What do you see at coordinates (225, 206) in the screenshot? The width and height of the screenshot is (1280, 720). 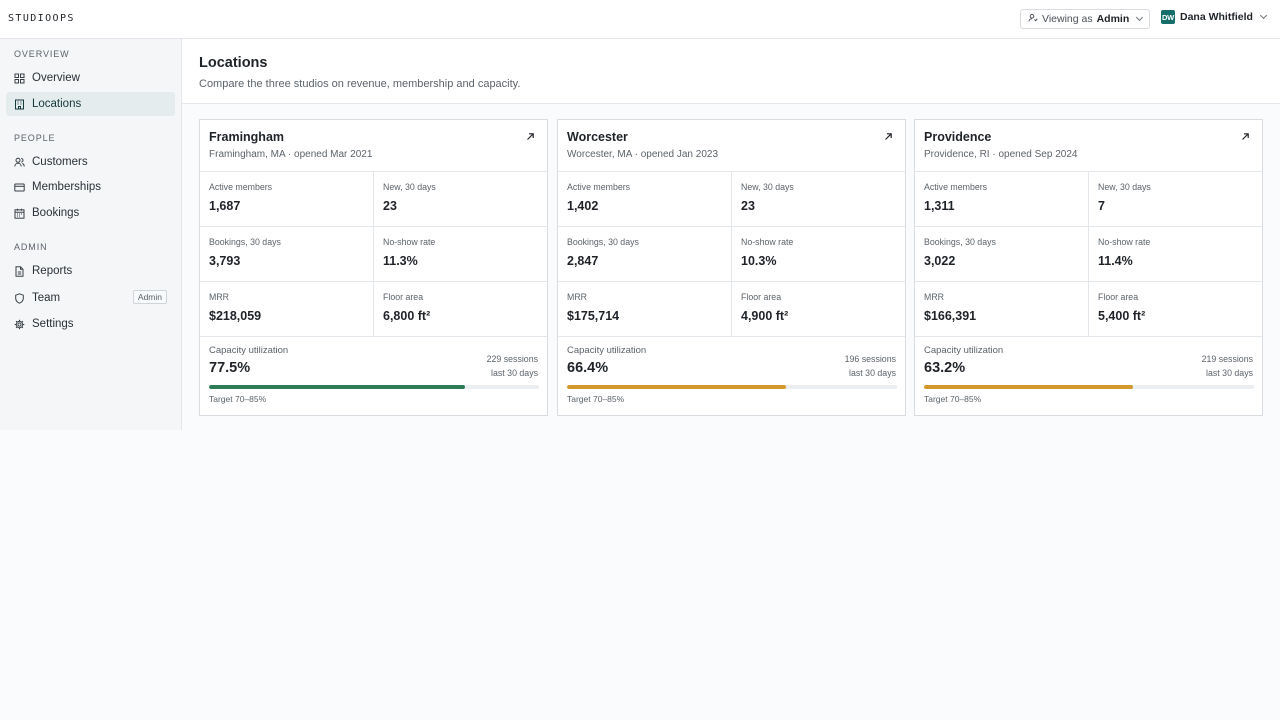 I see `metric-value: 1,687` at bounding box center [225, 206].